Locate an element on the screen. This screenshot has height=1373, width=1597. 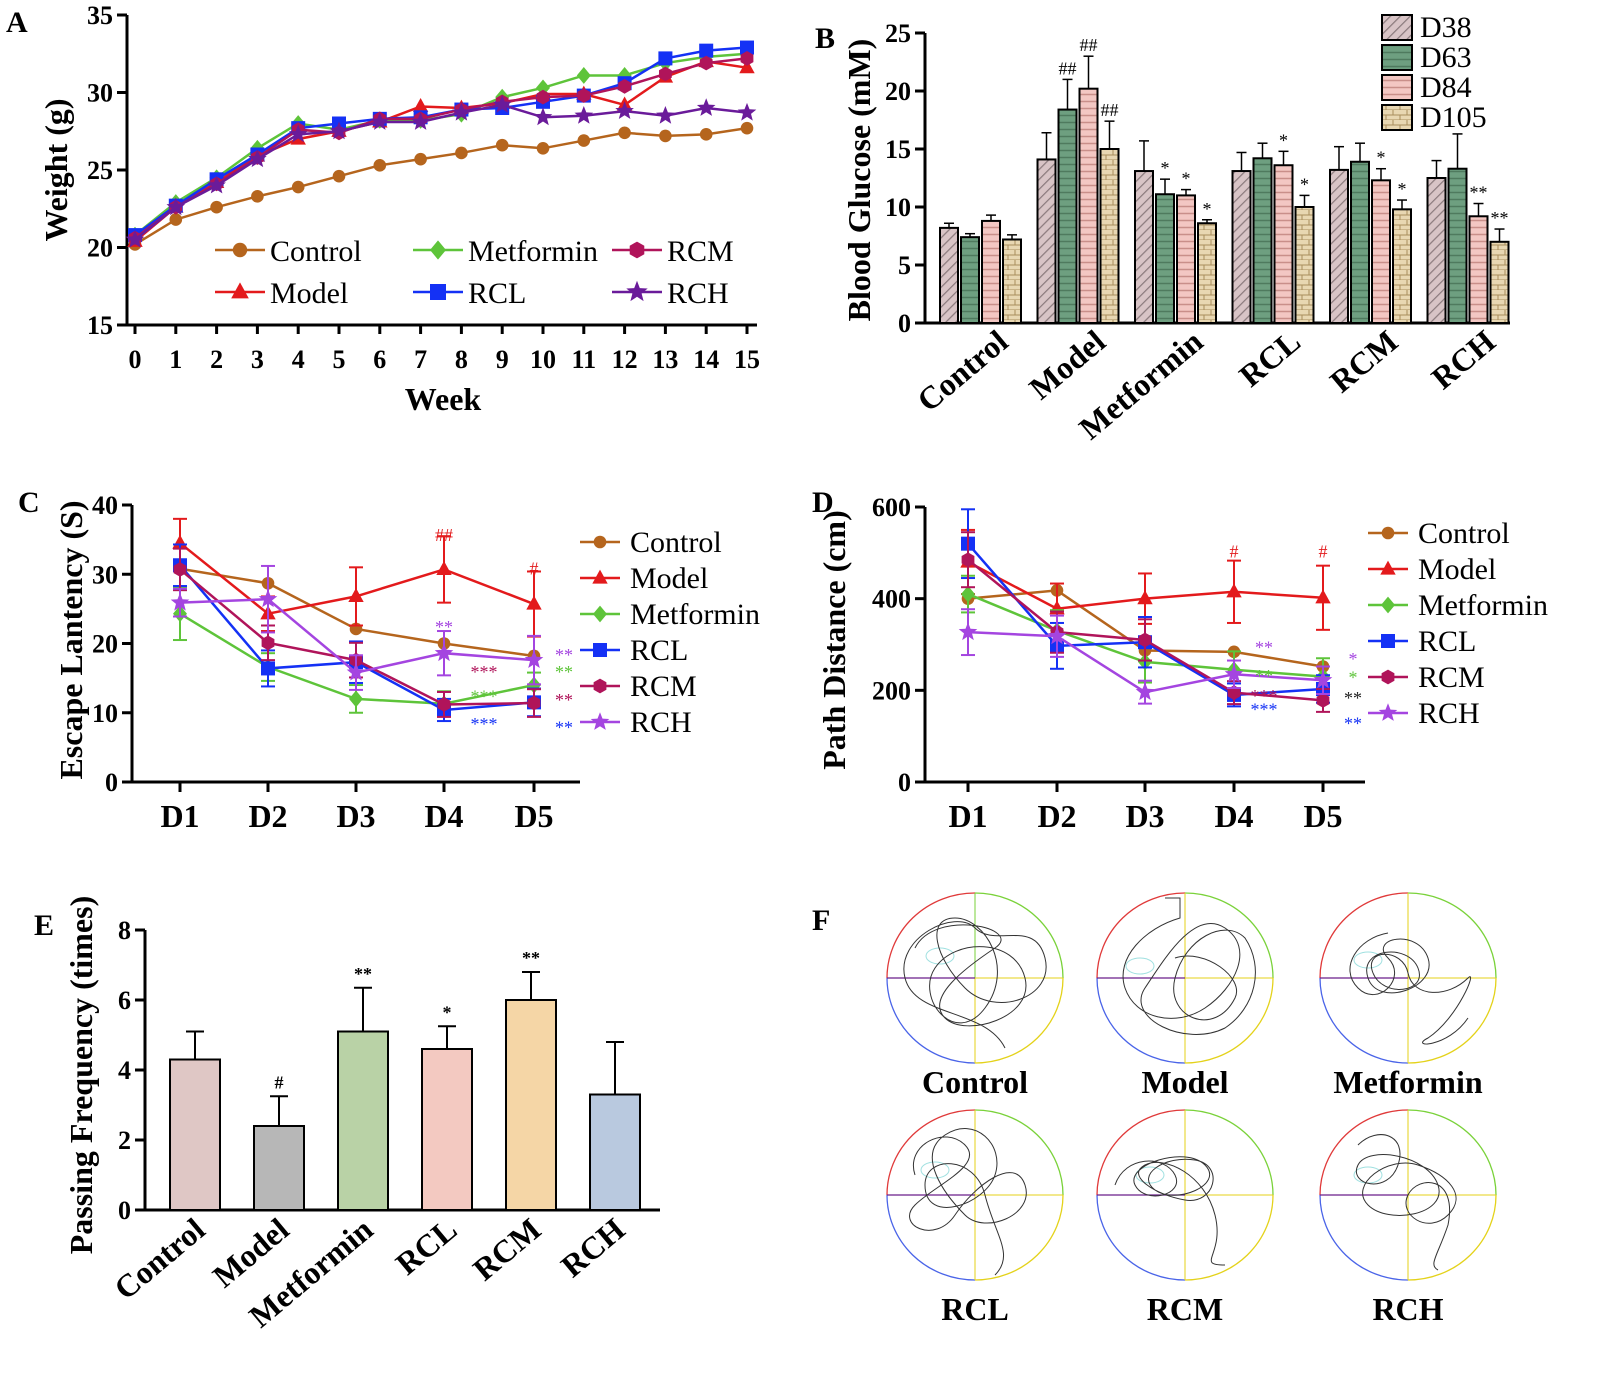
maze-label-rch: RCH is located at coordinates (1407, 1309).